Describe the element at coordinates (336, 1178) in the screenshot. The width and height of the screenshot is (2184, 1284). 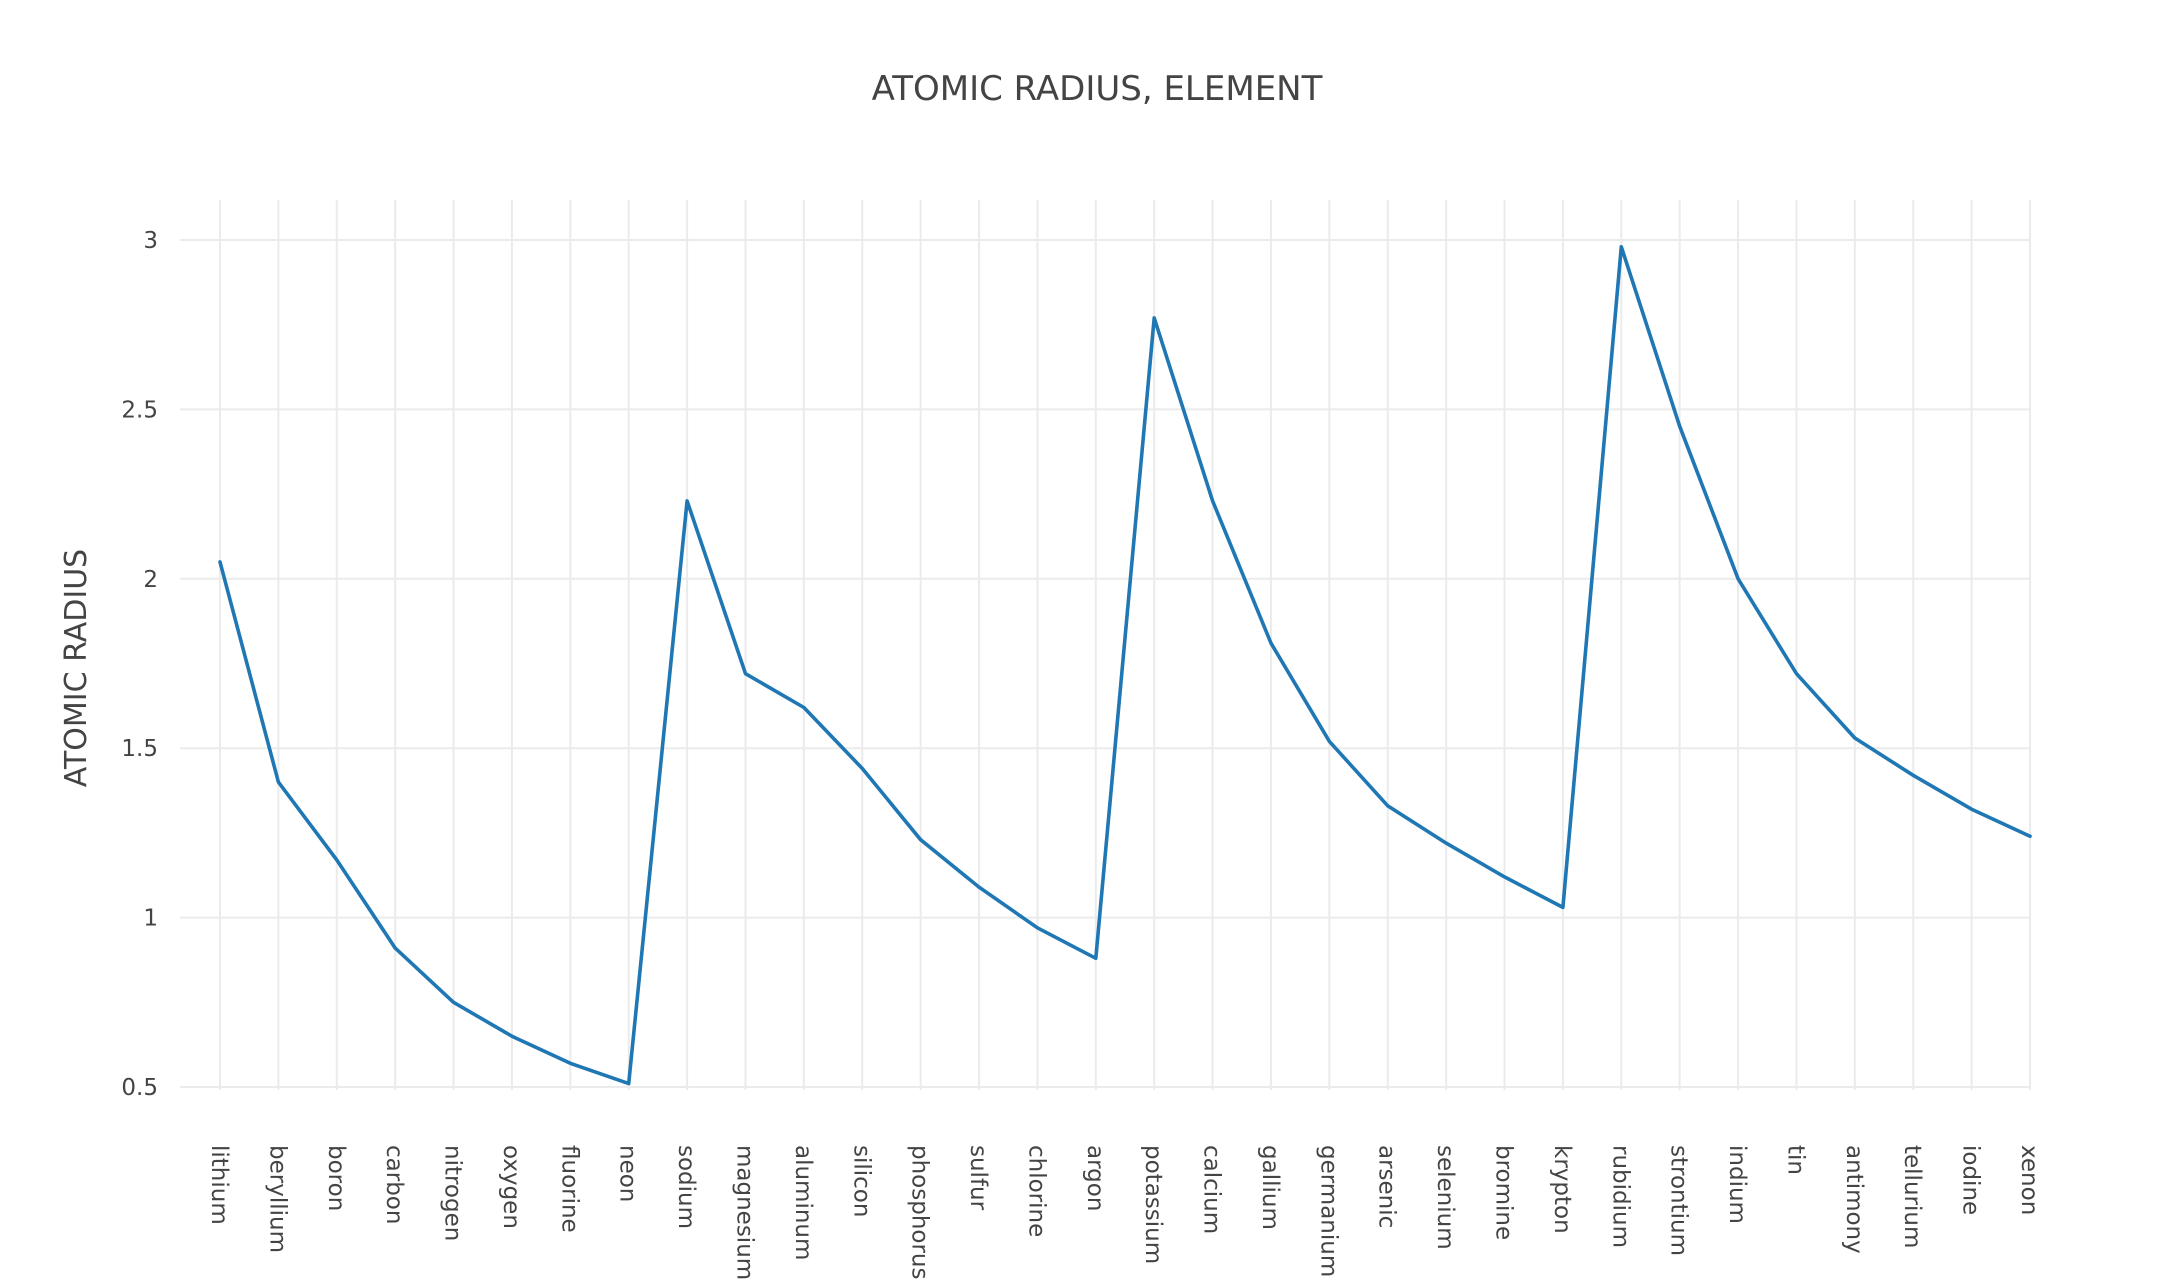
I see `x-tick-label: boron` at that location.